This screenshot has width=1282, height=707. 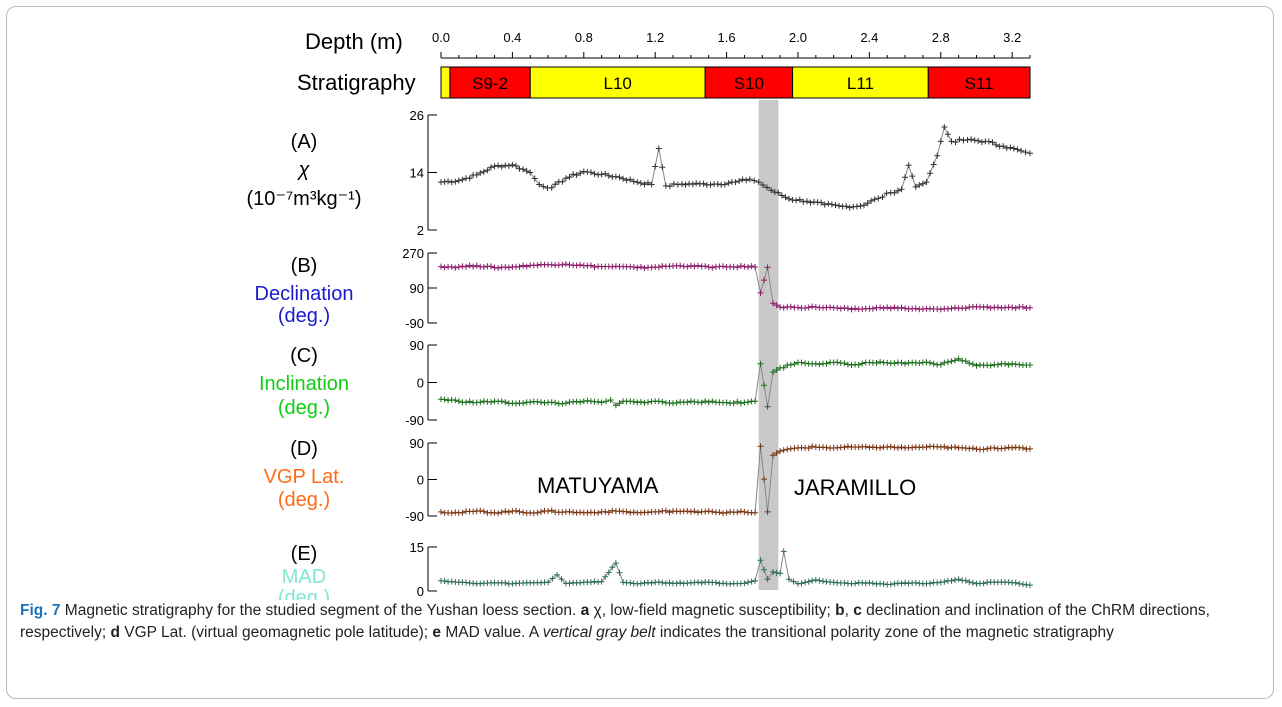 What do you see at coordinates (648, 480) in the screenshot?
I see `panel-d: (D) VGP Lat.(deg.) -90 0 90` at bounding box center [648, 480].